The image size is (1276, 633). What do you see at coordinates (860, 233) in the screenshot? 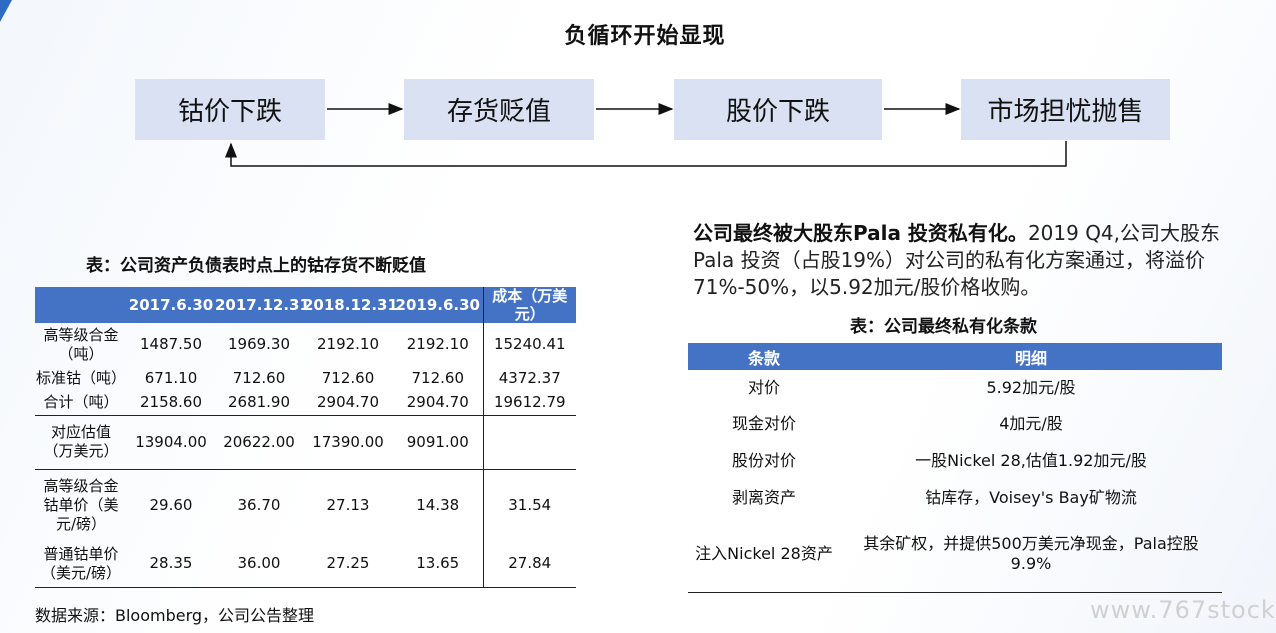
I see `paragraph-lead: 公司最终被大股东Pala 投资私有化。` at bounding box center [860, 233].